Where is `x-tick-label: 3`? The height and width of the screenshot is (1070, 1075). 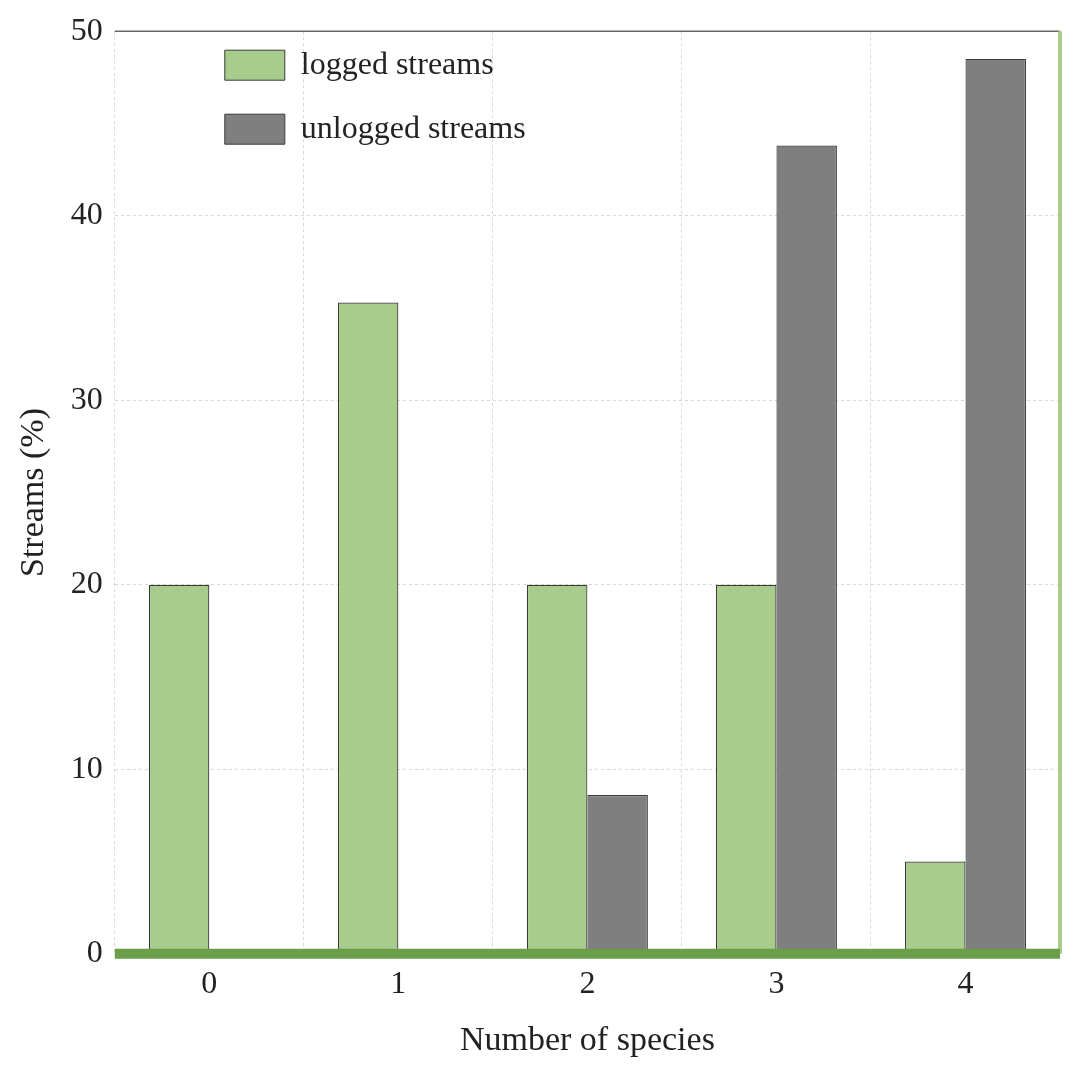
x-tick-label: 3 is located at coordinates (776, 982).